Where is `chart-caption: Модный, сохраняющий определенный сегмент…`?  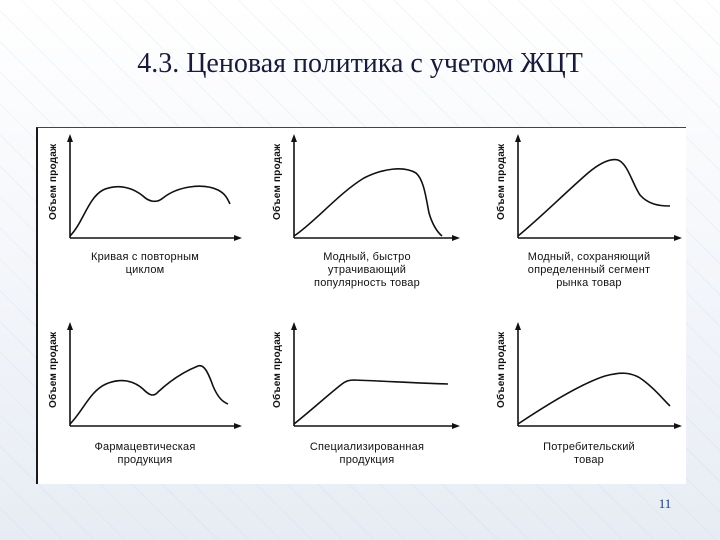
chart-caption: Модный, сохраняющий определенный сегмент… is located at coordinates (589, 270).